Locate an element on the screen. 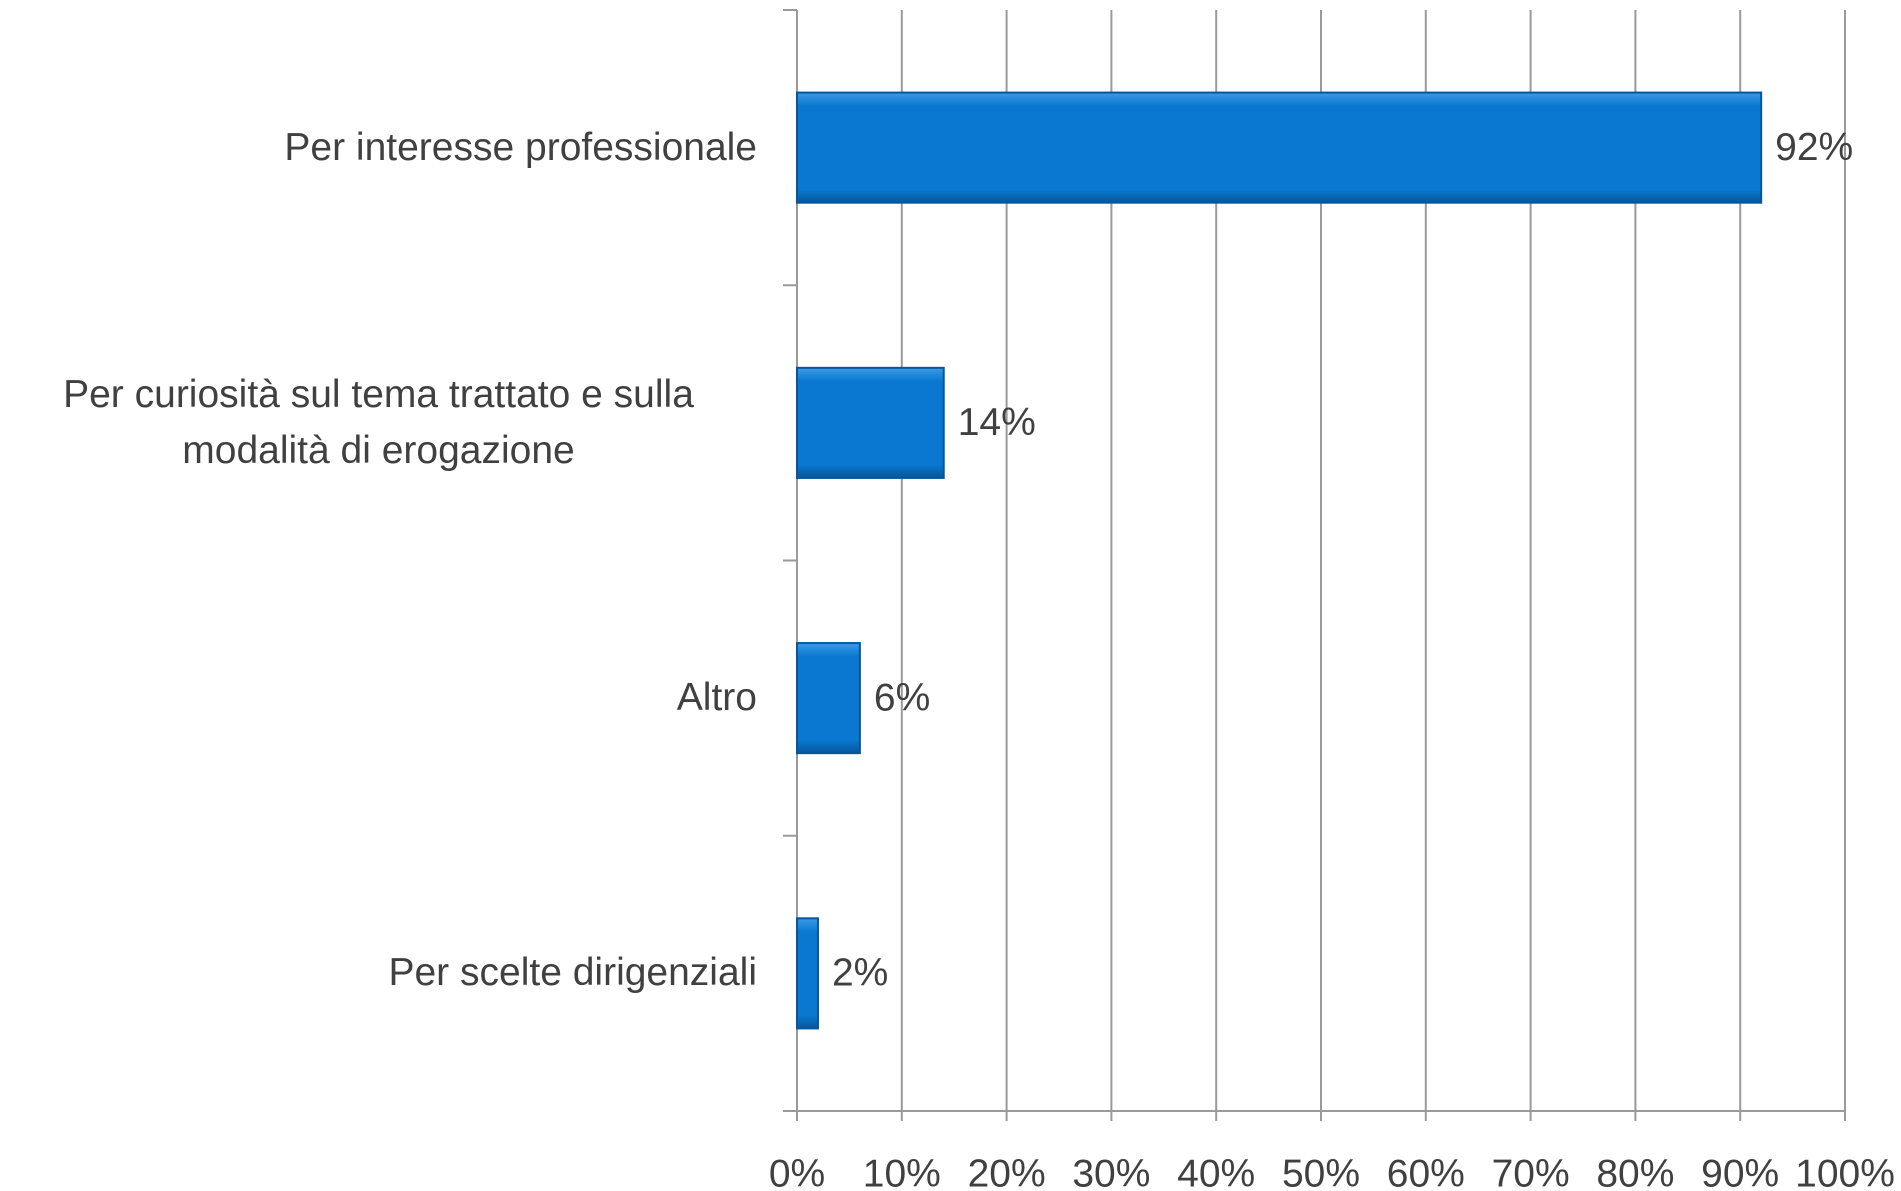 This screenshot has width=1901, height=1191. value-label: 2% is located at coordinates (860, 973).